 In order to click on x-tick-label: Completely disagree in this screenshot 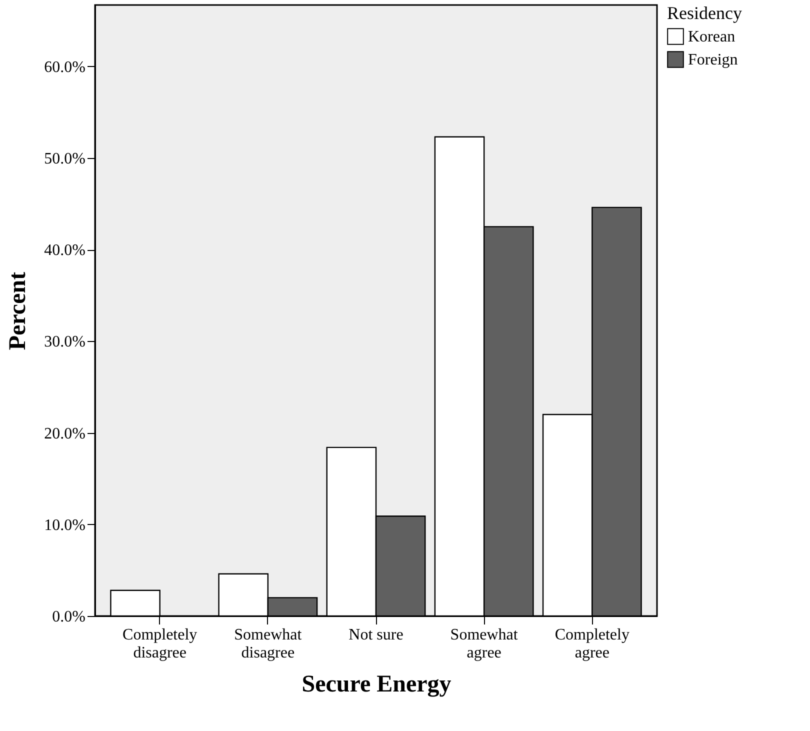, I will do `click(160, 644)`.